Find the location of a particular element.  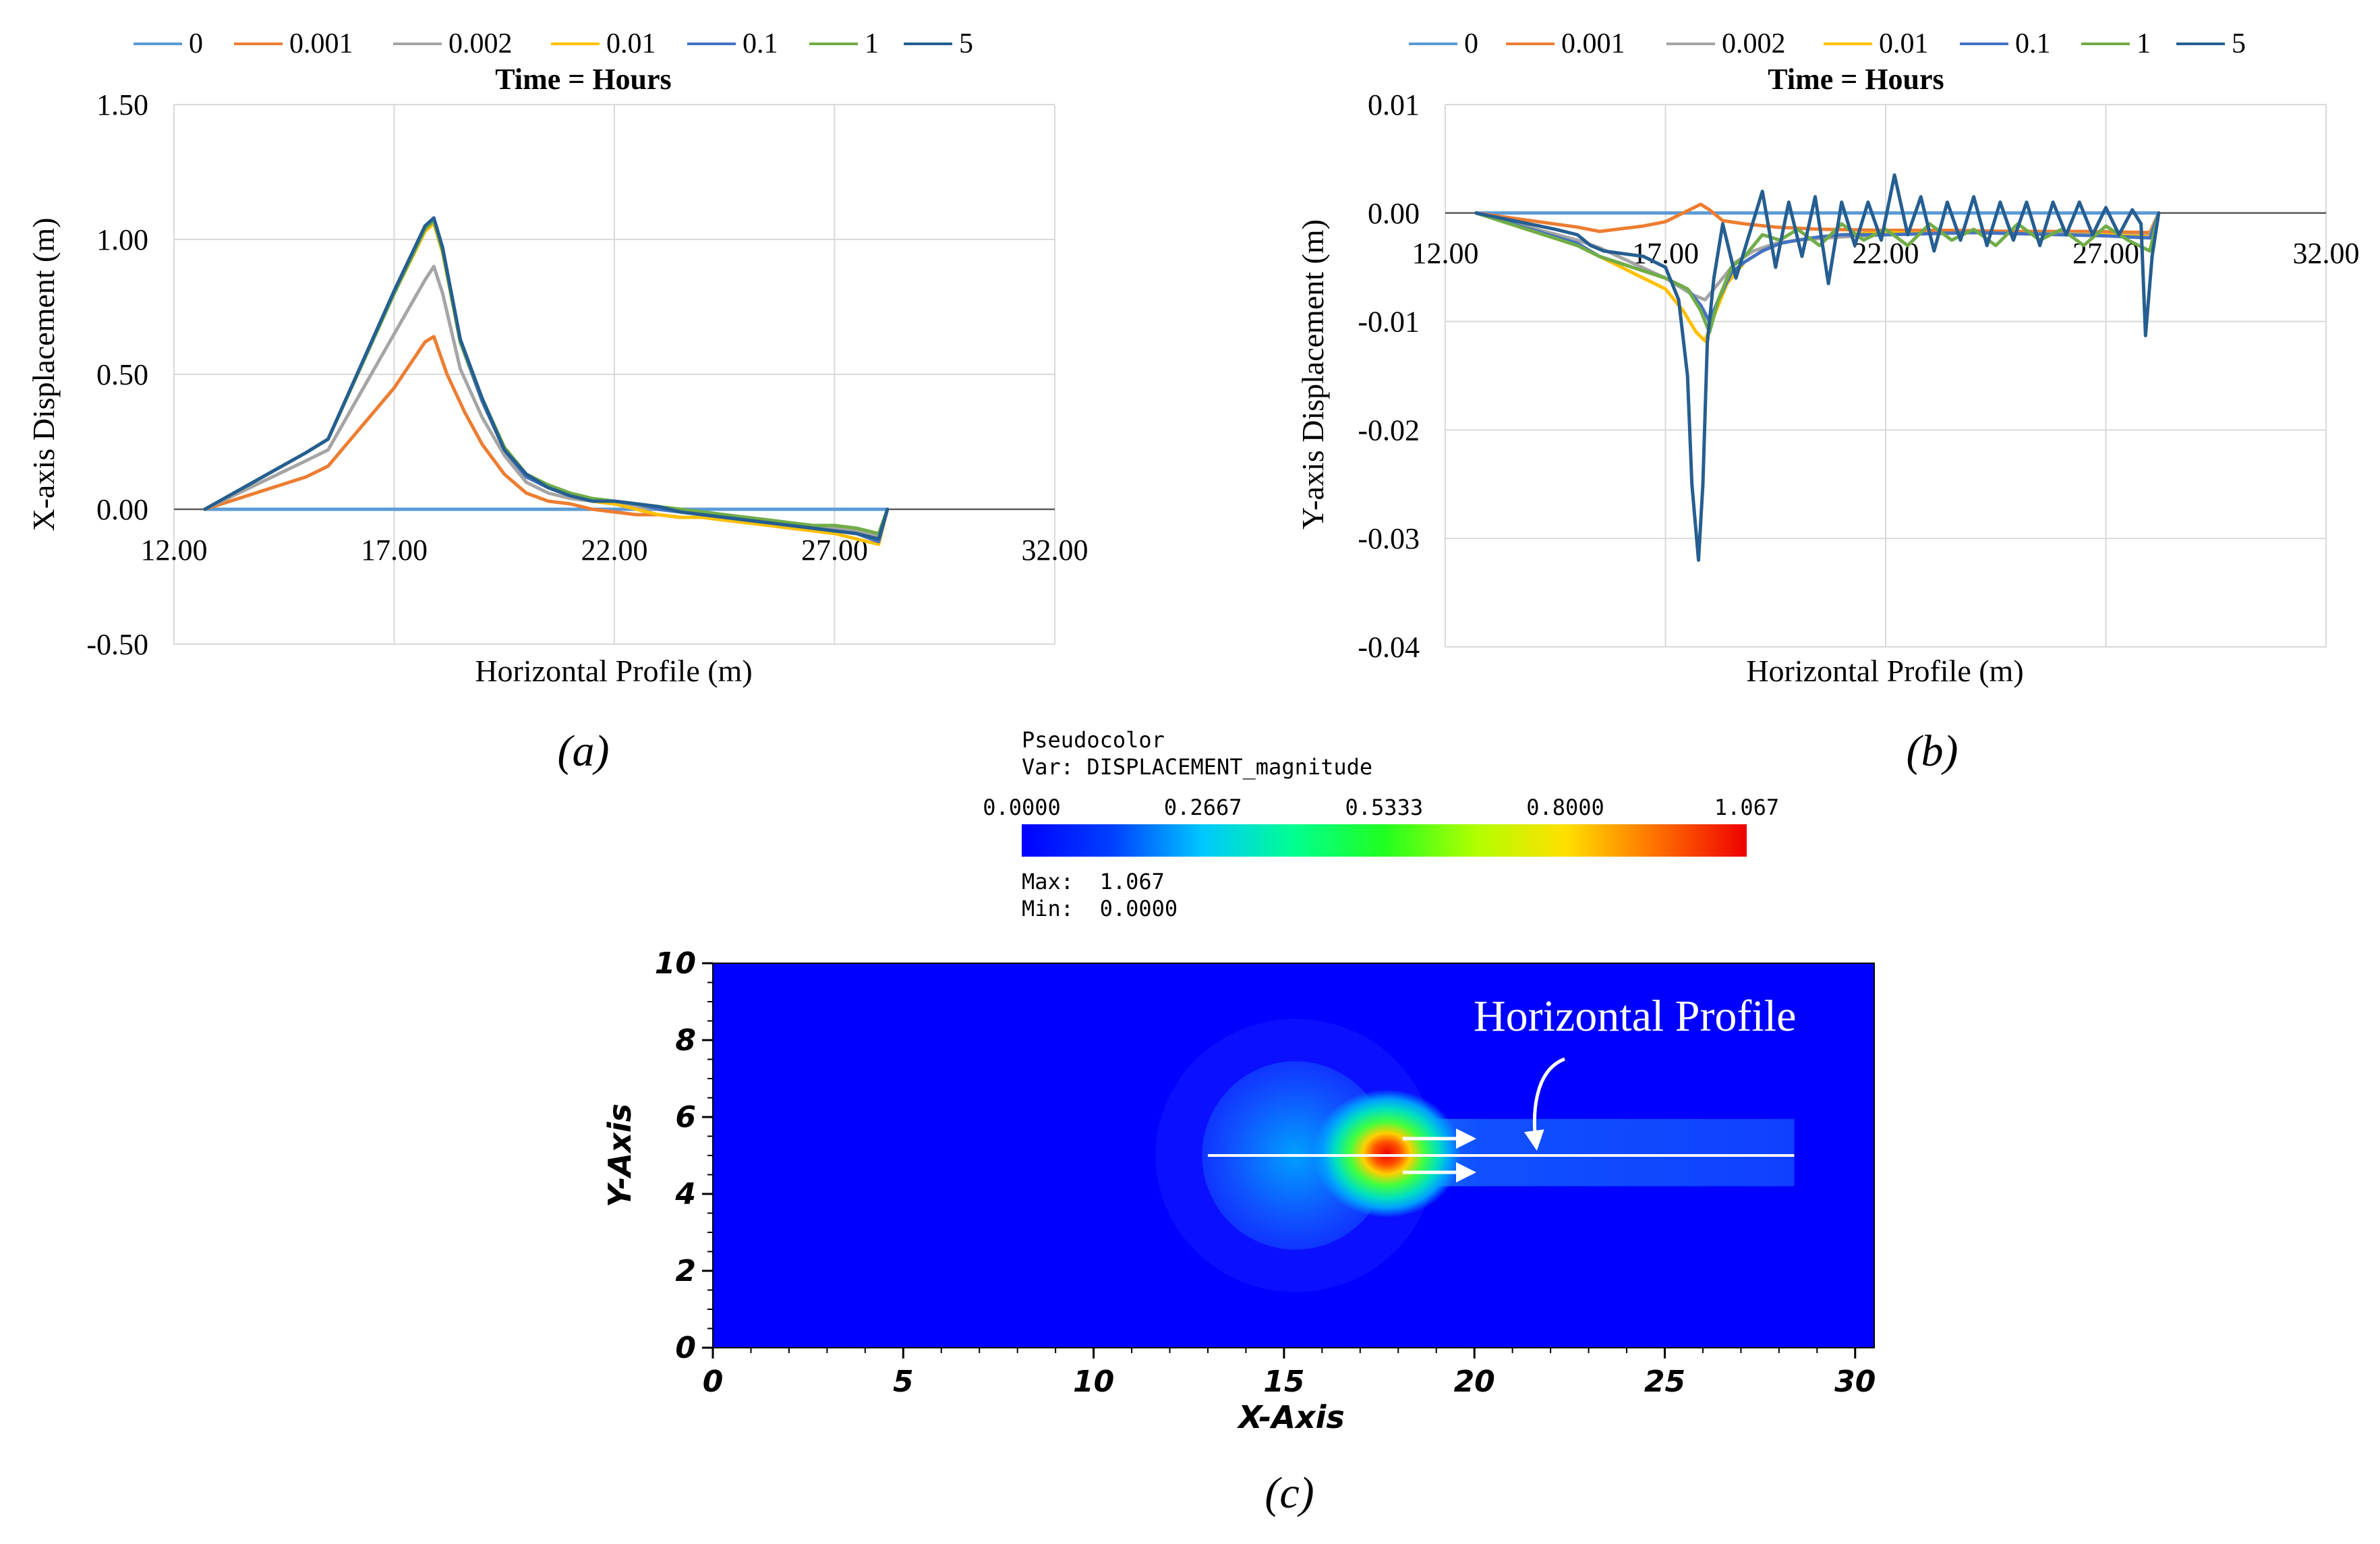

chart-b-x-tick-label: 17.00 is located at coordinates (1665, 253).